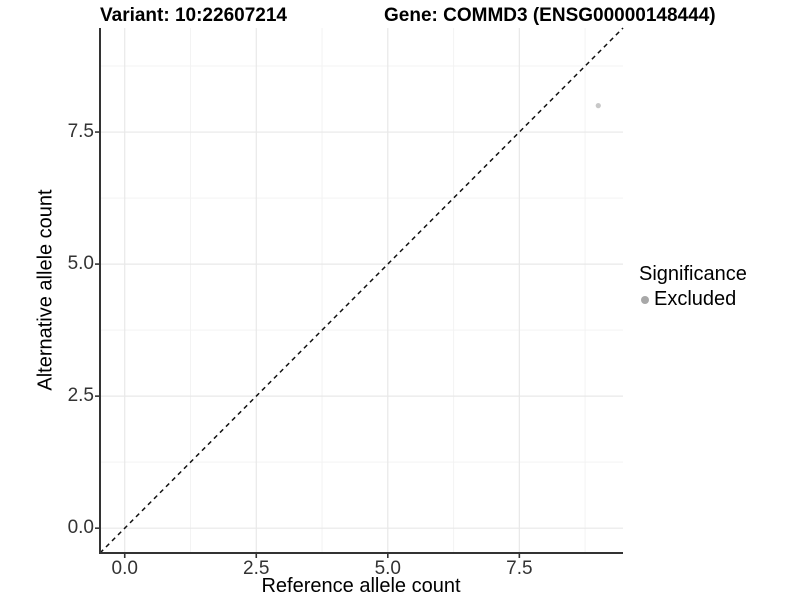 The height and width of the screenshot is (600, 800). Describe the element at coordinates (519, 568) in the screenshot. I see `x-tick-label: 7.5` at that location.